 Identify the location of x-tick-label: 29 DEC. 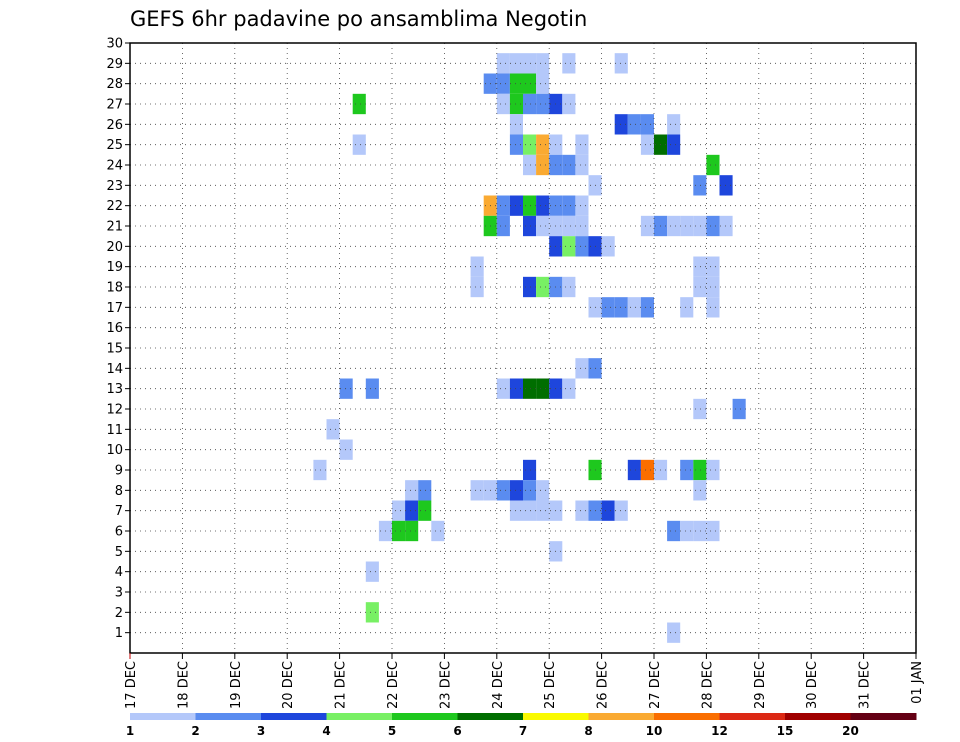
(760, 685).